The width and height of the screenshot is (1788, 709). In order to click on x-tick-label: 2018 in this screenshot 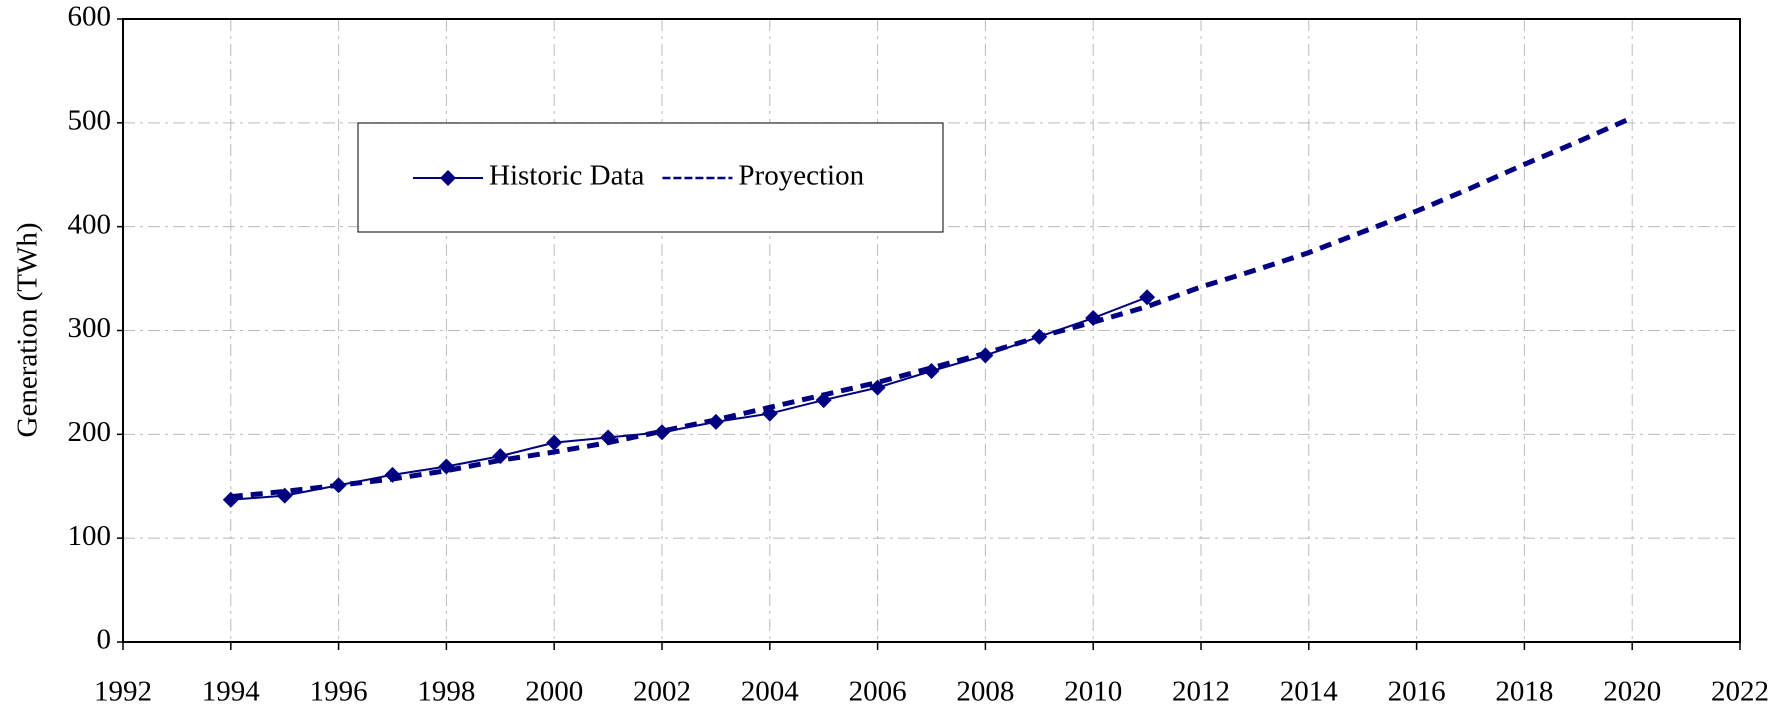, I will do `click(1524, 692)`.